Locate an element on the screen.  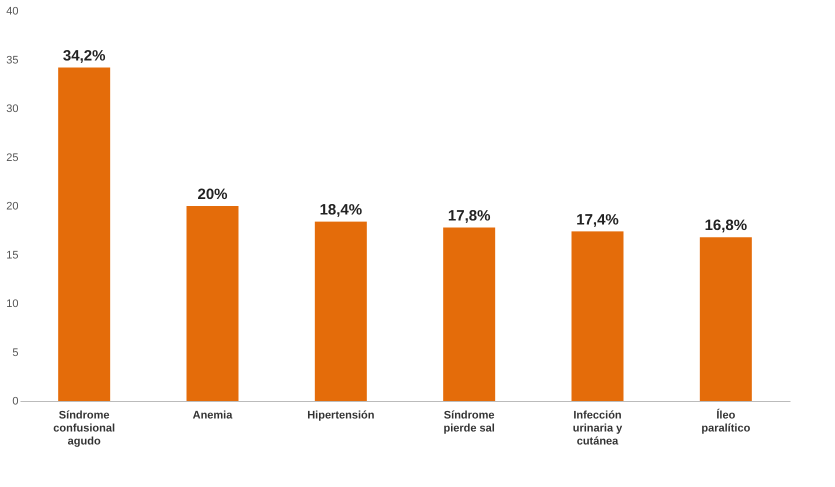
data-label: 20% is located at coordinates (212, 194).